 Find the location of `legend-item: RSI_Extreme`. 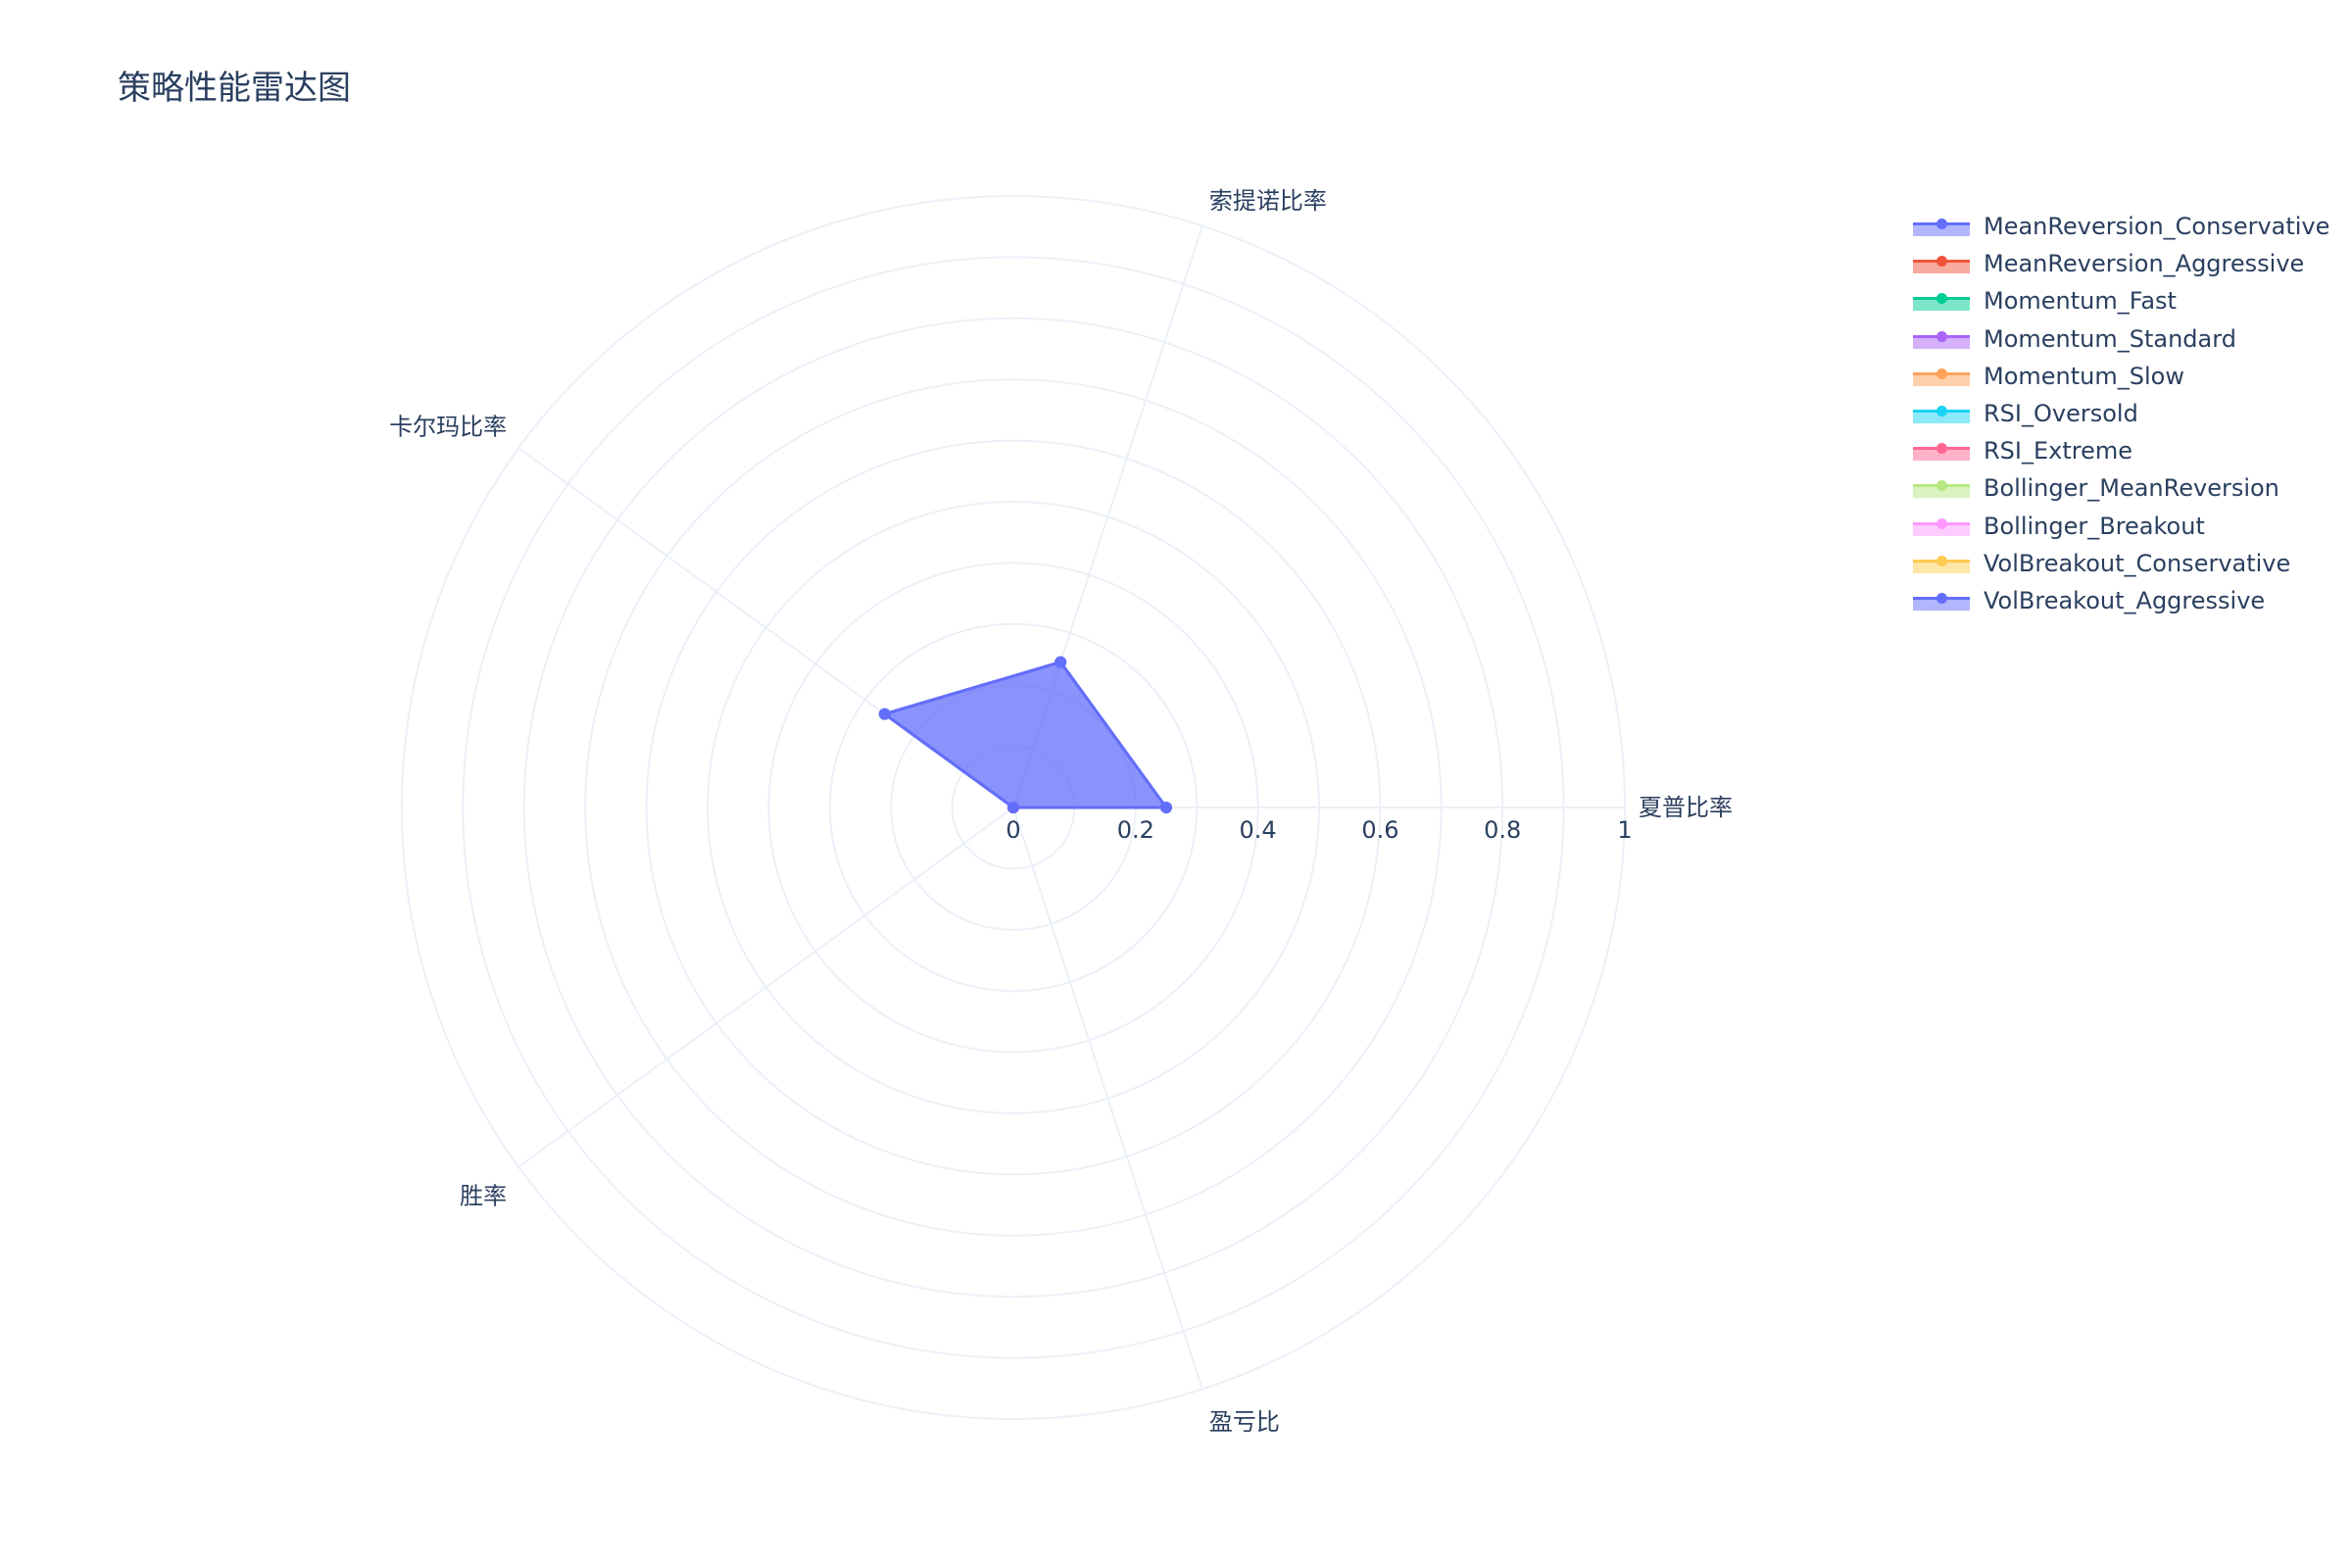

legend-item: RSI_Extreme is located at coordinates (2120, 450).